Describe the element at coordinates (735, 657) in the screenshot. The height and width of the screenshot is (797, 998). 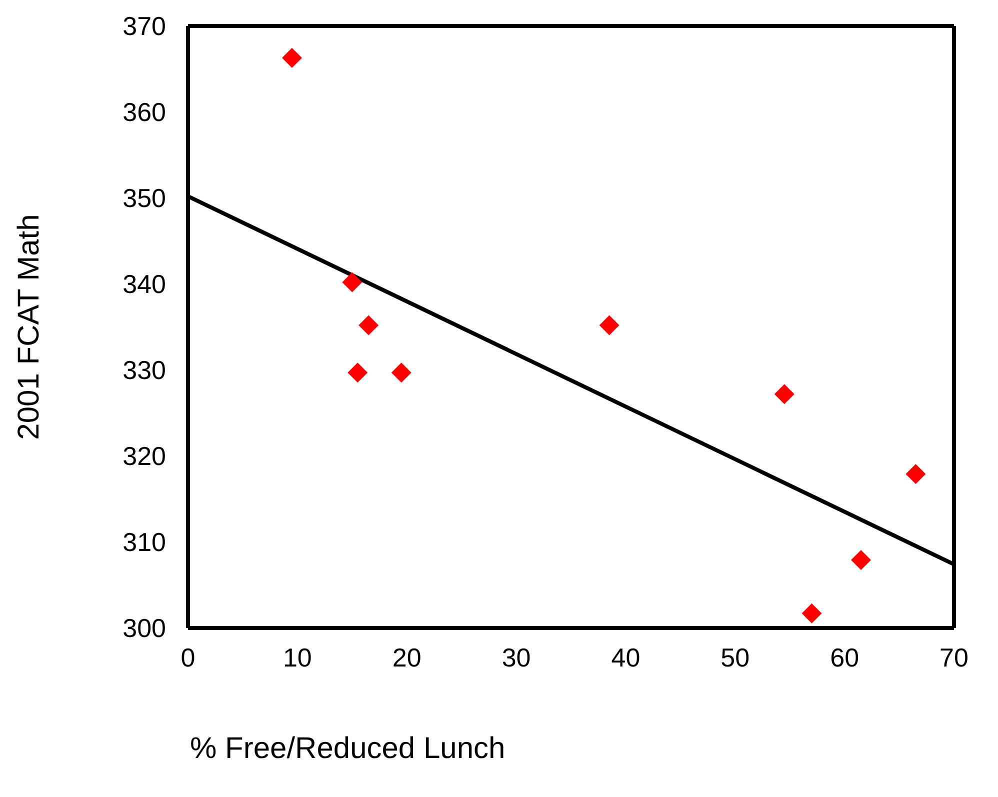
I see `x-tick-label: 50` at that location.